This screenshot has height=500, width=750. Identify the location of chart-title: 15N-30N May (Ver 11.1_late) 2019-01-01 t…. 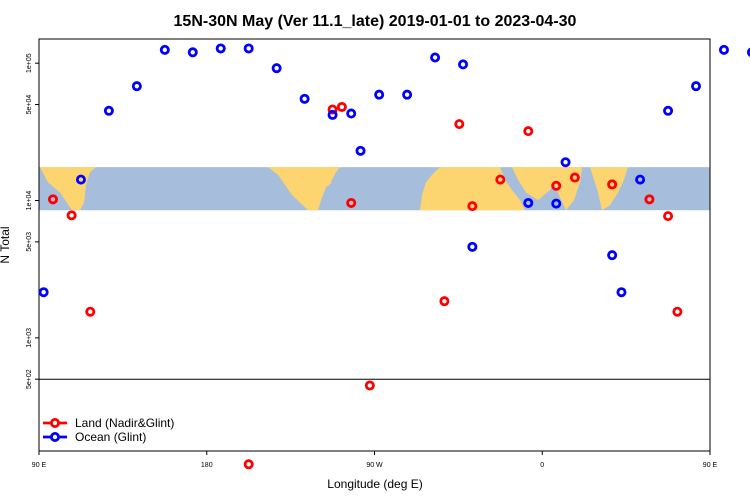
(375, 21).